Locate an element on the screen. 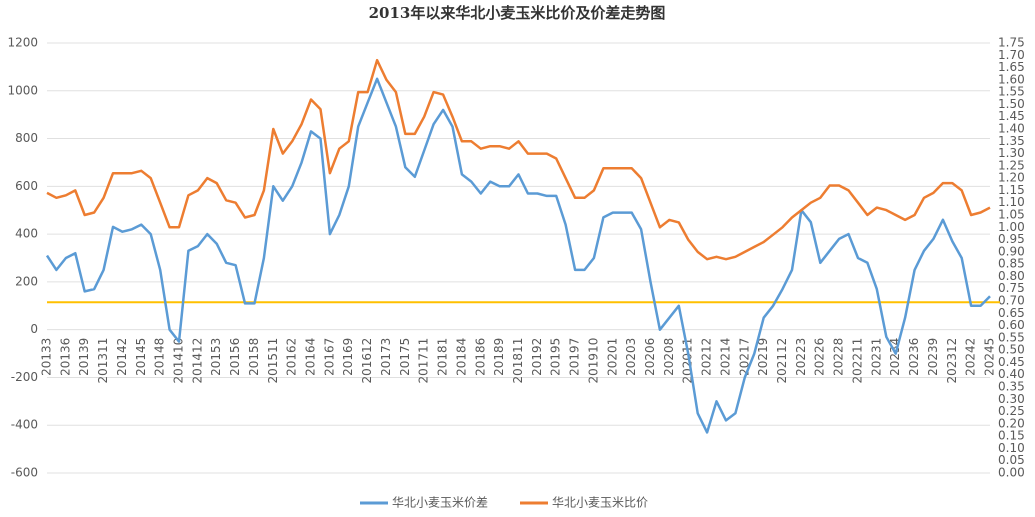 The image size is (1035, 517). x-tick-label: 20214 is located at coordinates (725, 357).